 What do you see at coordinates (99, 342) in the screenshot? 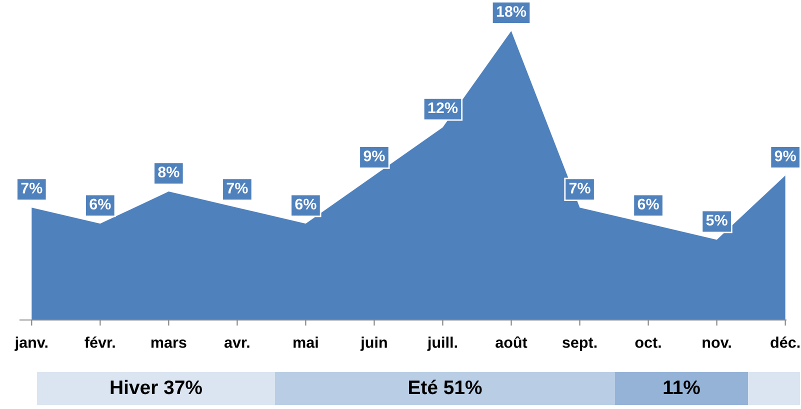
I see `x-tick-label: févr.` at bounding box center [99, 342].